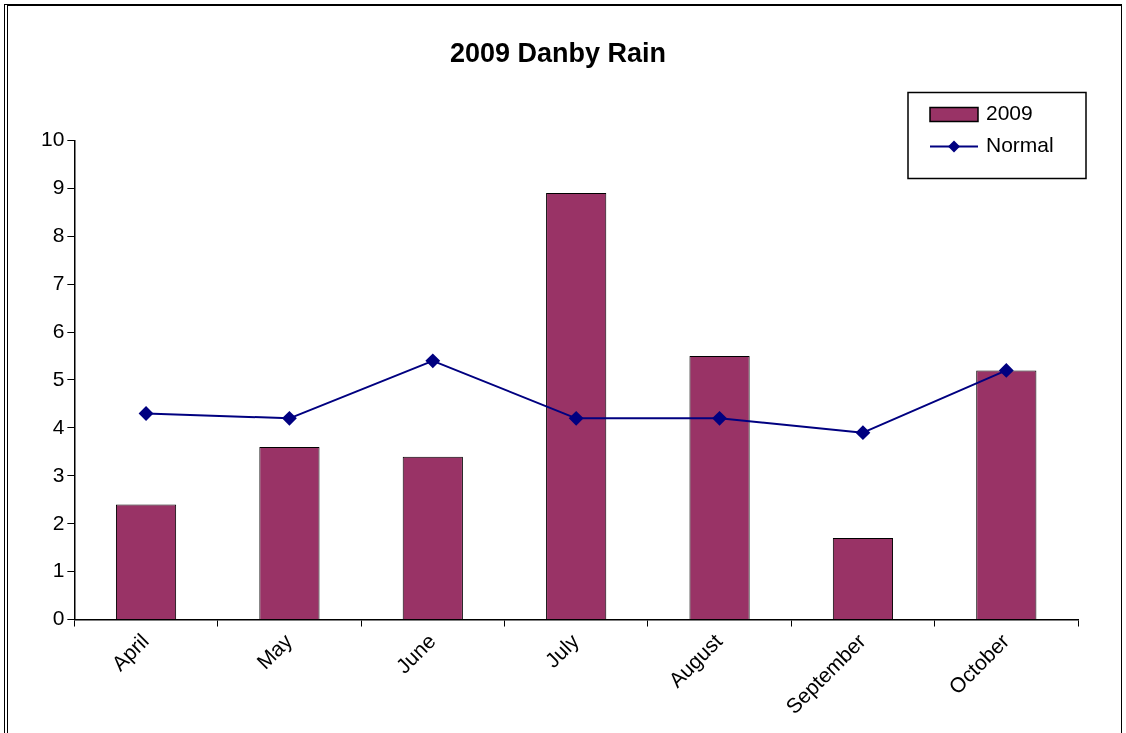  Describe the element at coordinates (58, 426) in the screenshot. I see `y-tick-label: 4` at that location.